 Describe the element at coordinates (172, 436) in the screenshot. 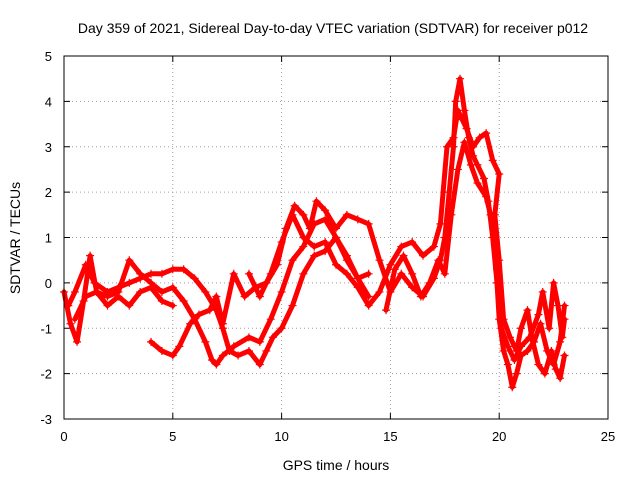

I see `x-tick-label: 5` at that location.